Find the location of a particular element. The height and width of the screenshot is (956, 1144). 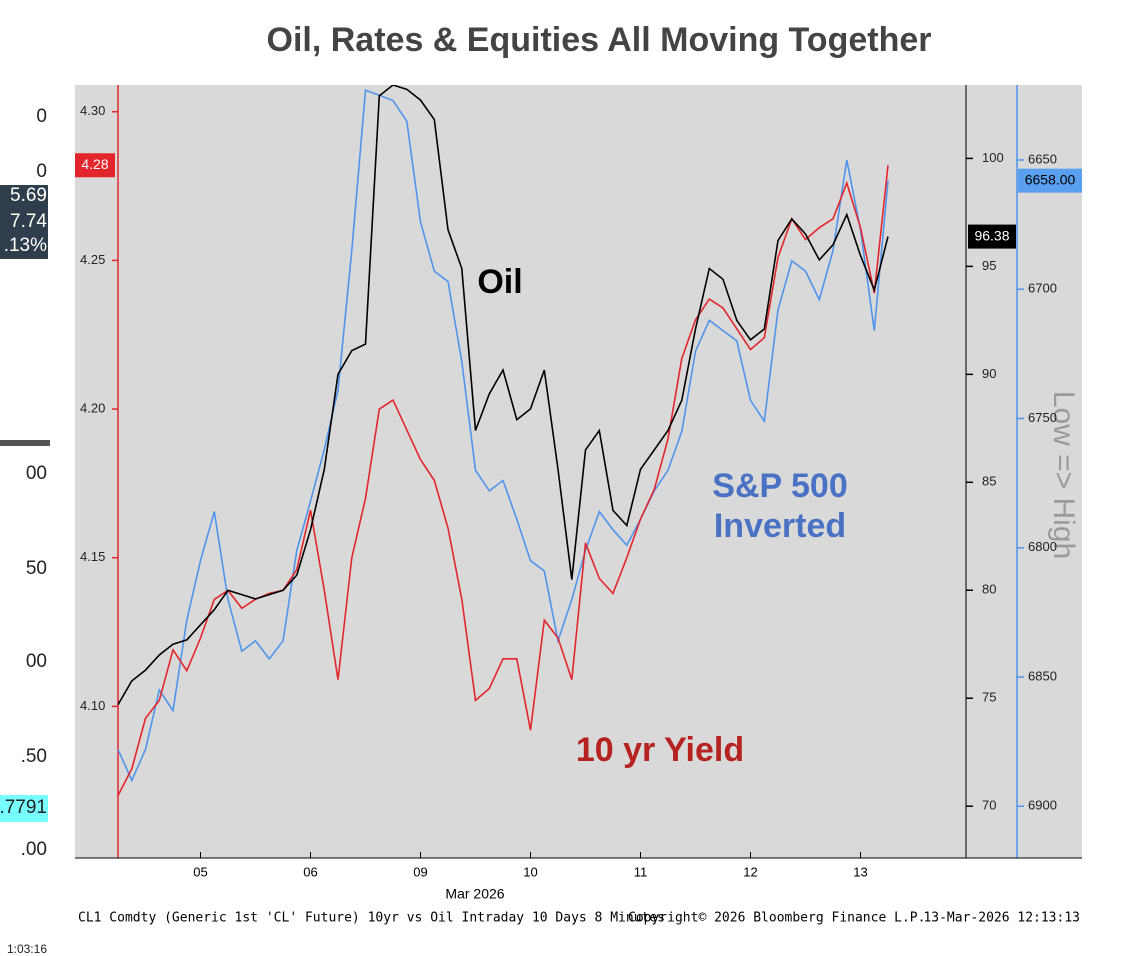

side-text: .13% is located at coordinates (25, 245).